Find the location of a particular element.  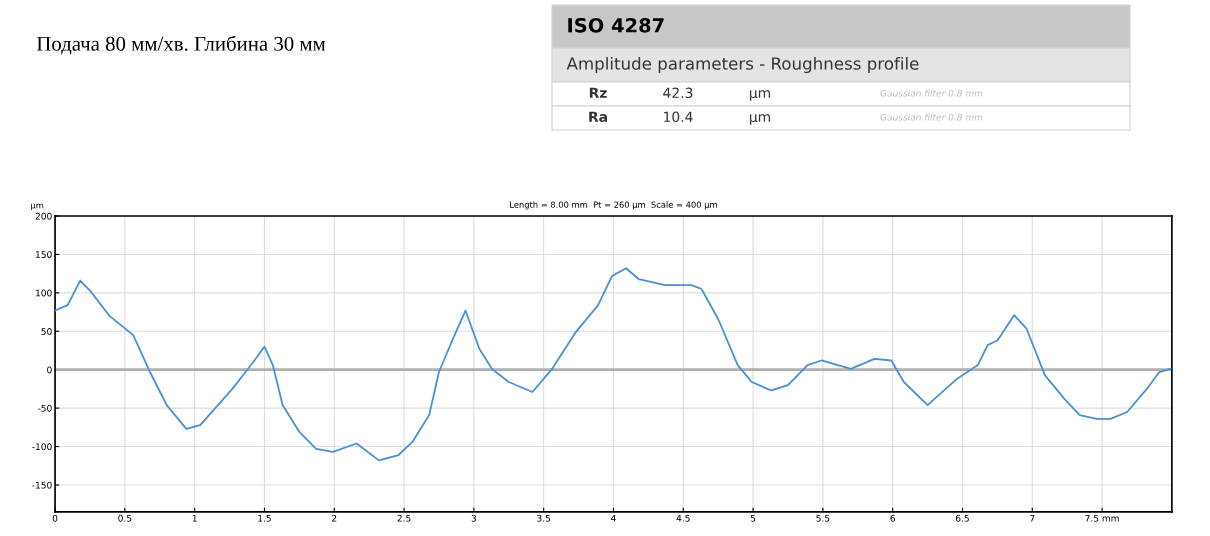

y-axis-title: µm is located at coordinates (37, 207).